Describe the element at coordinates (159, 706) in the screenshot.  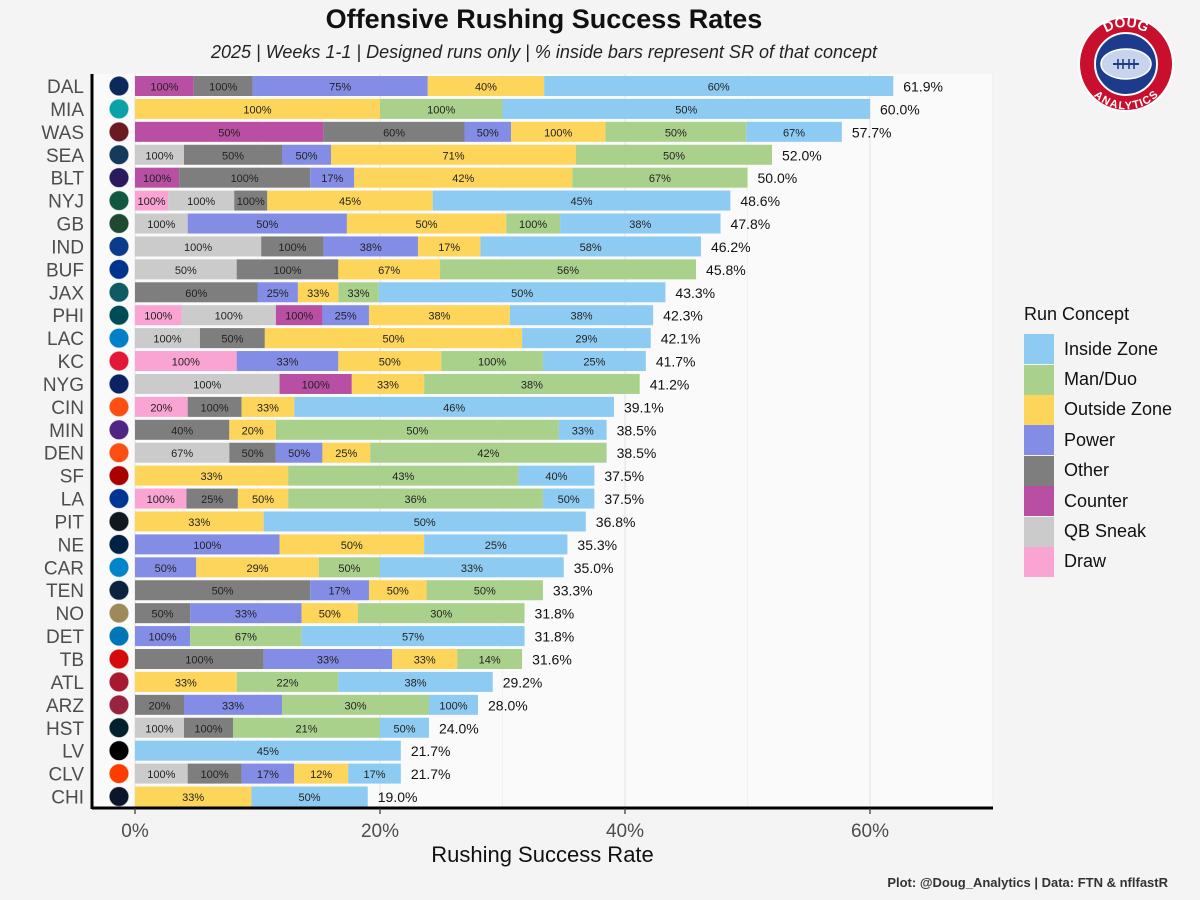
I see `segment-label: 20%` at that location.